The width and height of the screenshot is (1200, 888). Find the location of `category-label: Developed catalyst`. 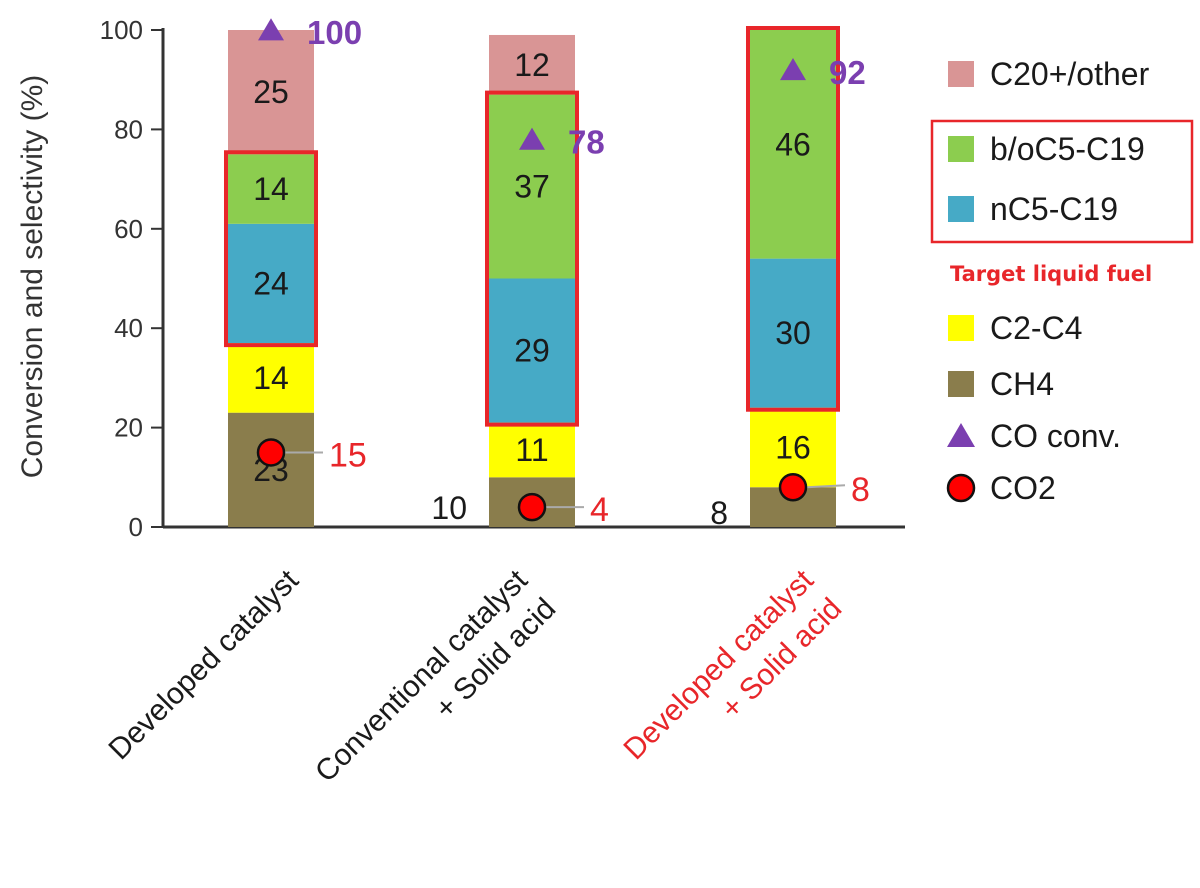

category-label: Developed catalyst is located at coordinates (203, 664).